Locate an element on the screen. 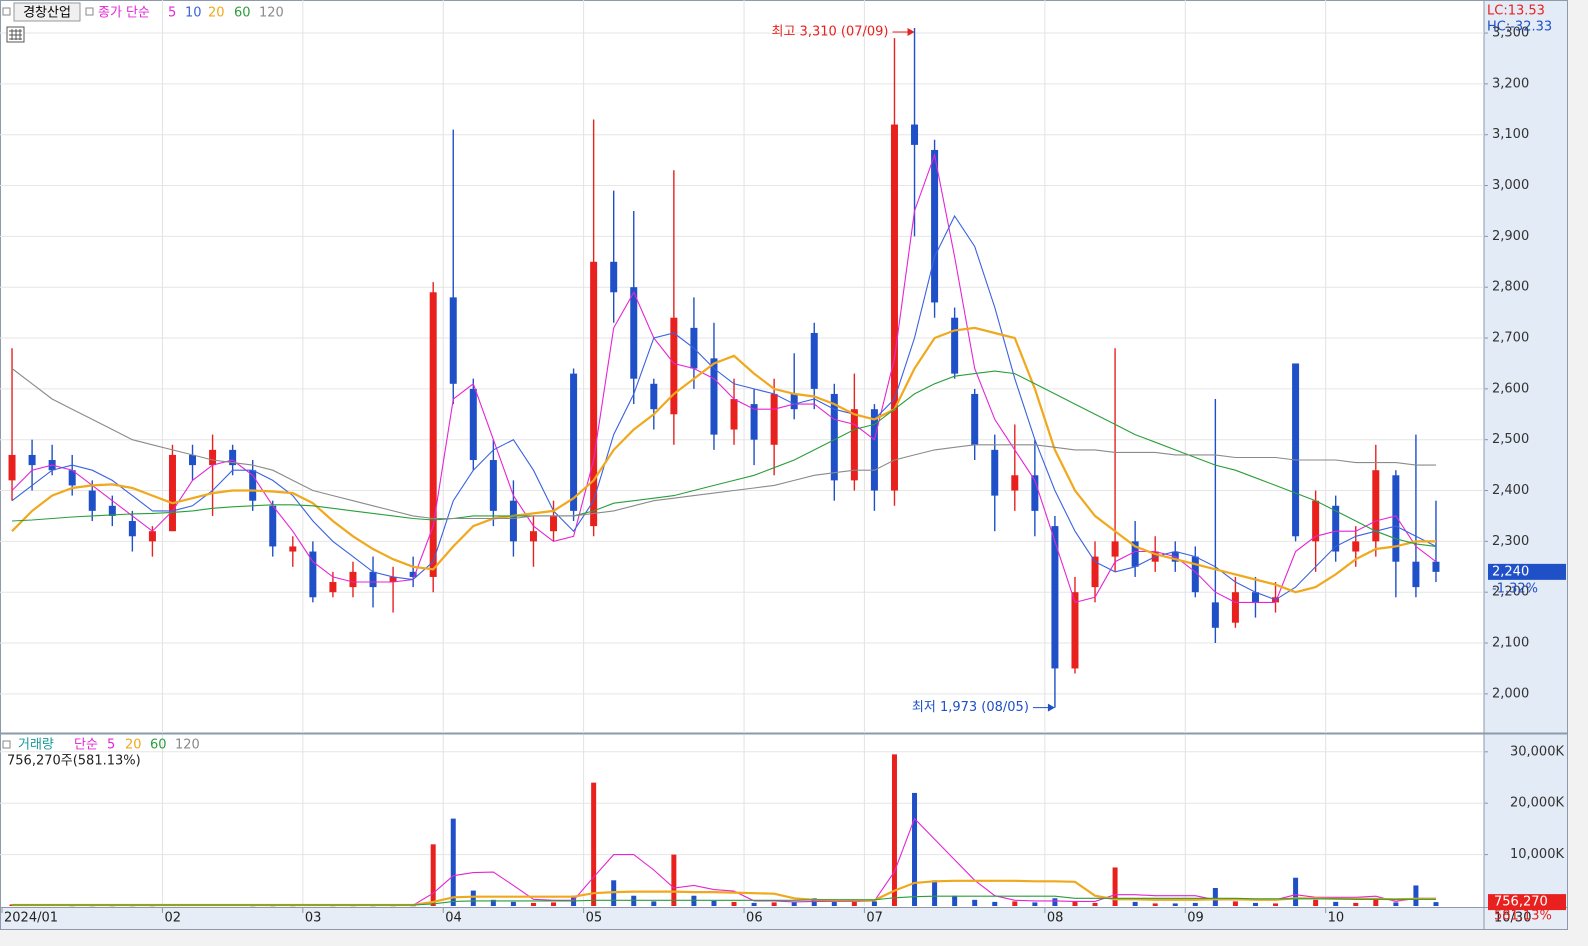 The width and height of the screenshot is (1588, 946). volume-y-tick-label: 20,000K is located at coordinates (1537, 803).